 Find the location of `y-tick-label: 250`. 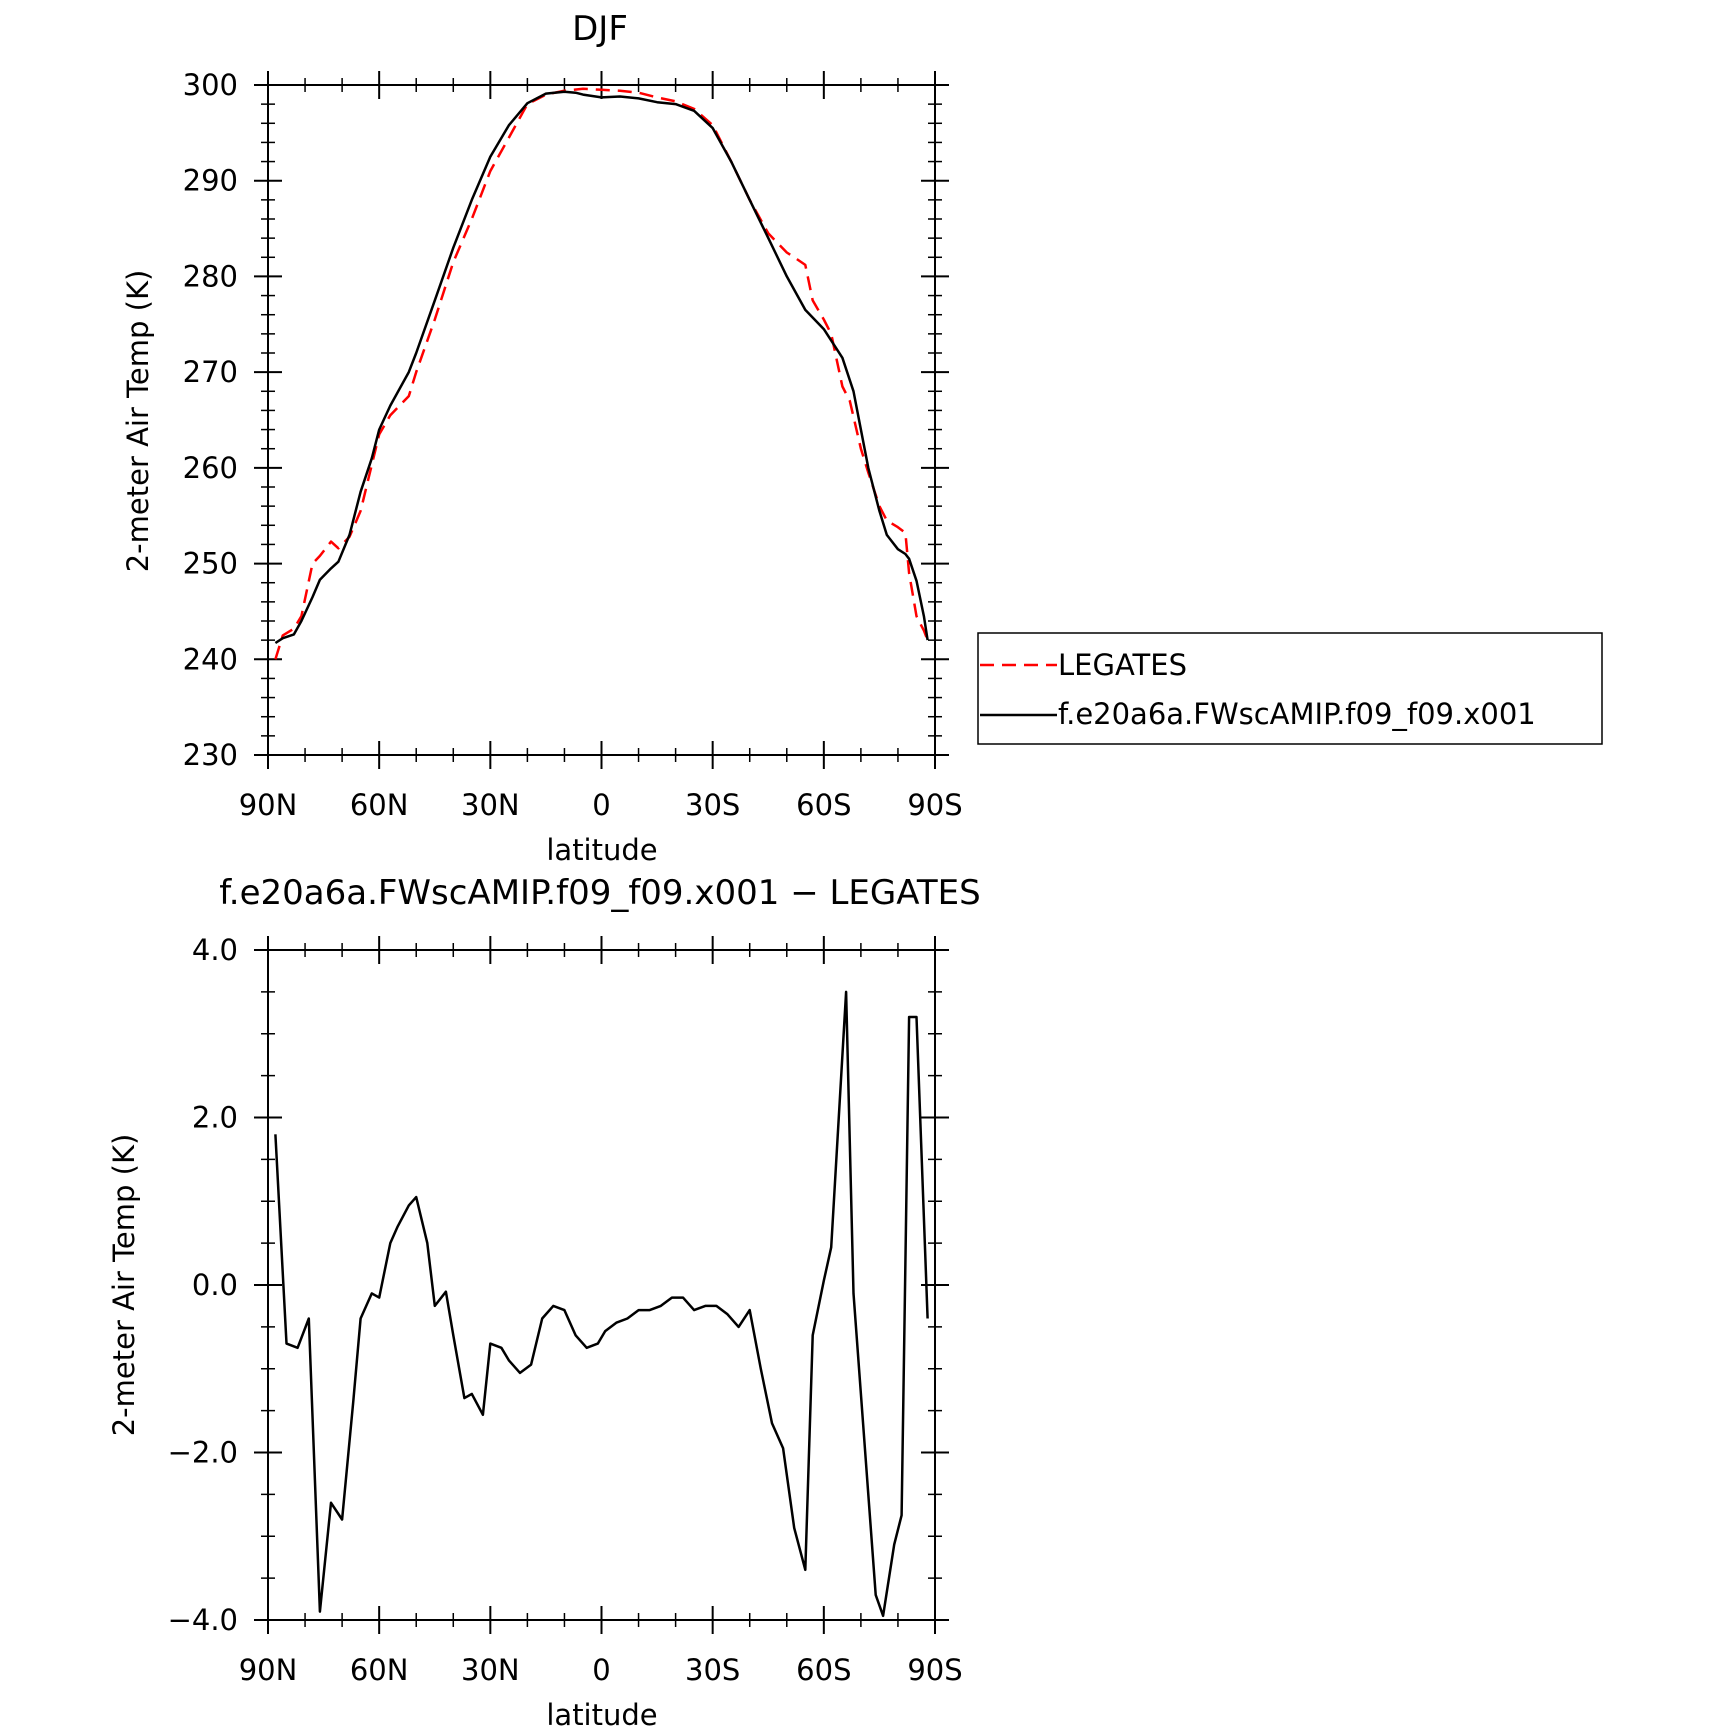

y-tick-label: 250 is located at coordinates (210, 564).